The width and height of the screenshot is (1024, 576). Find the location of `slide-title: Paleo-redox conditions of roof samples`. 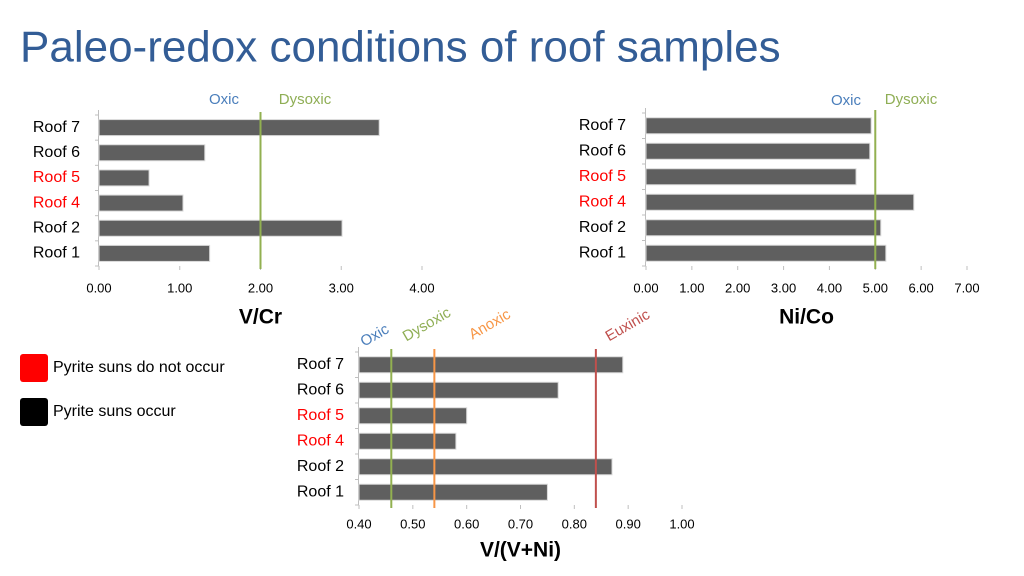

slide-title: Paleo-redox conditions of roof samples is located at coordinates (400, 47).